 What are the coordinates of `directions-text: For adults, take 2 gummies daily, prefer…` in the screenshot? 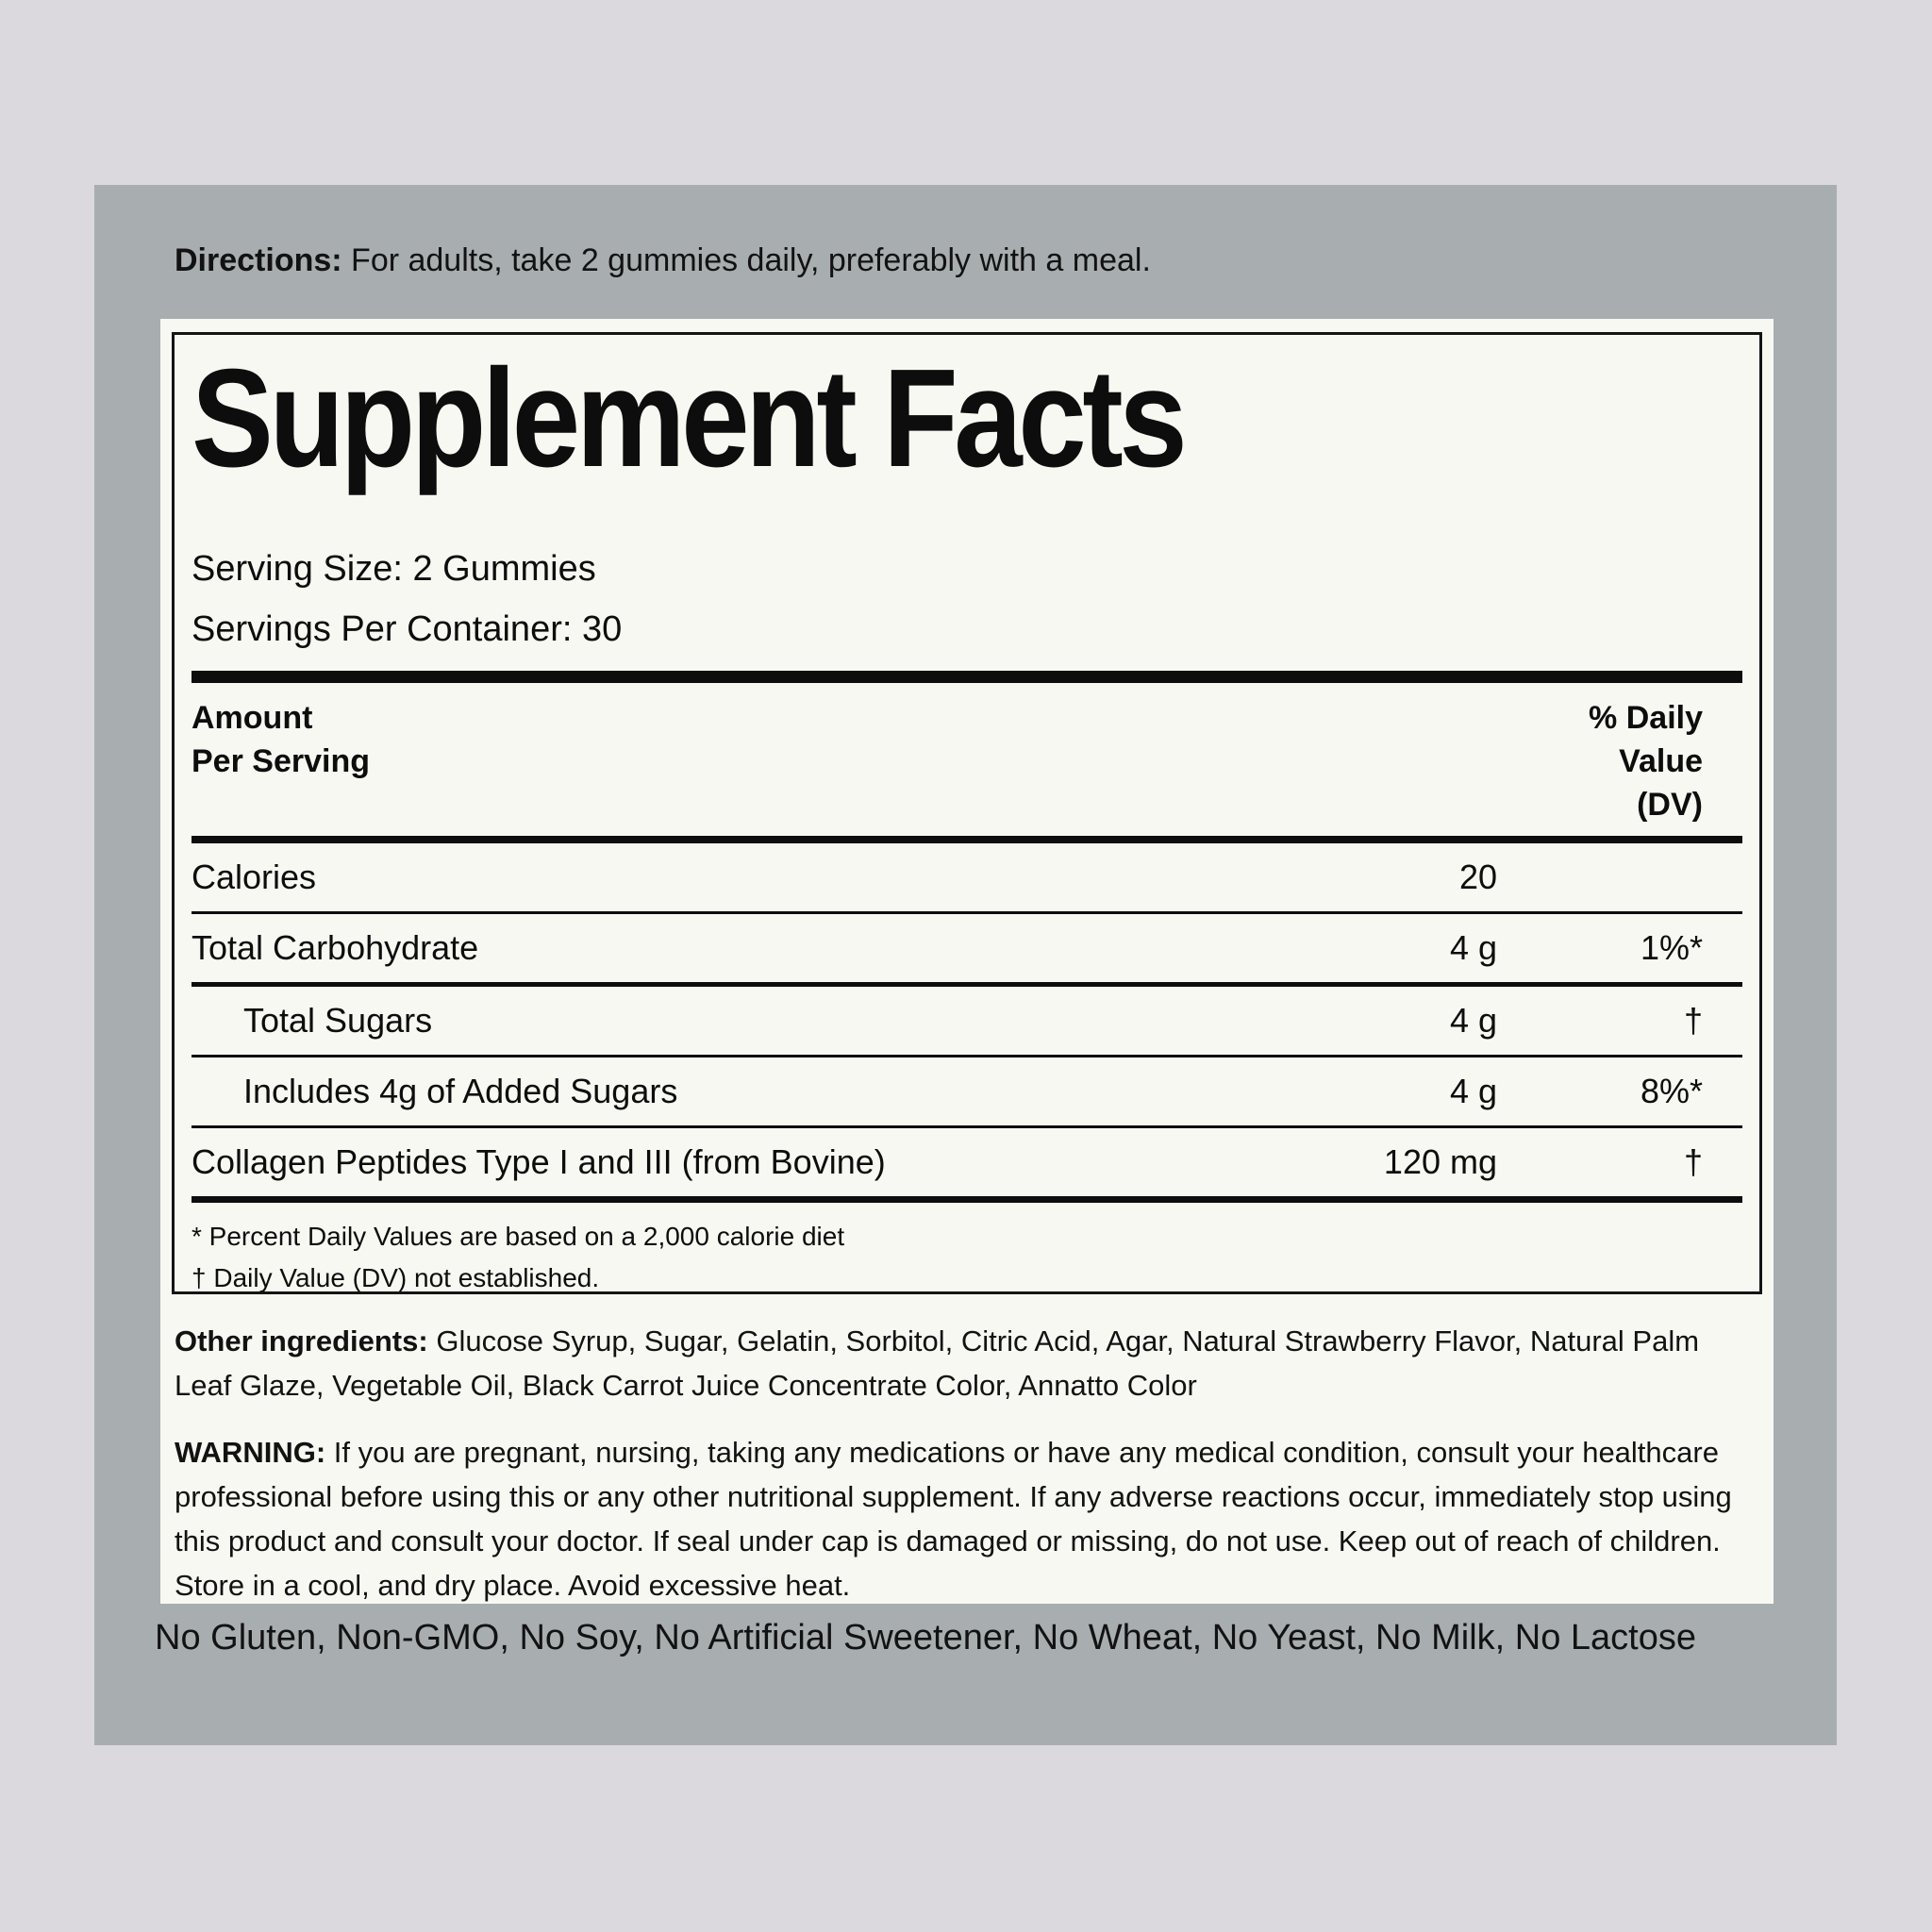 It's located at (751, 260).